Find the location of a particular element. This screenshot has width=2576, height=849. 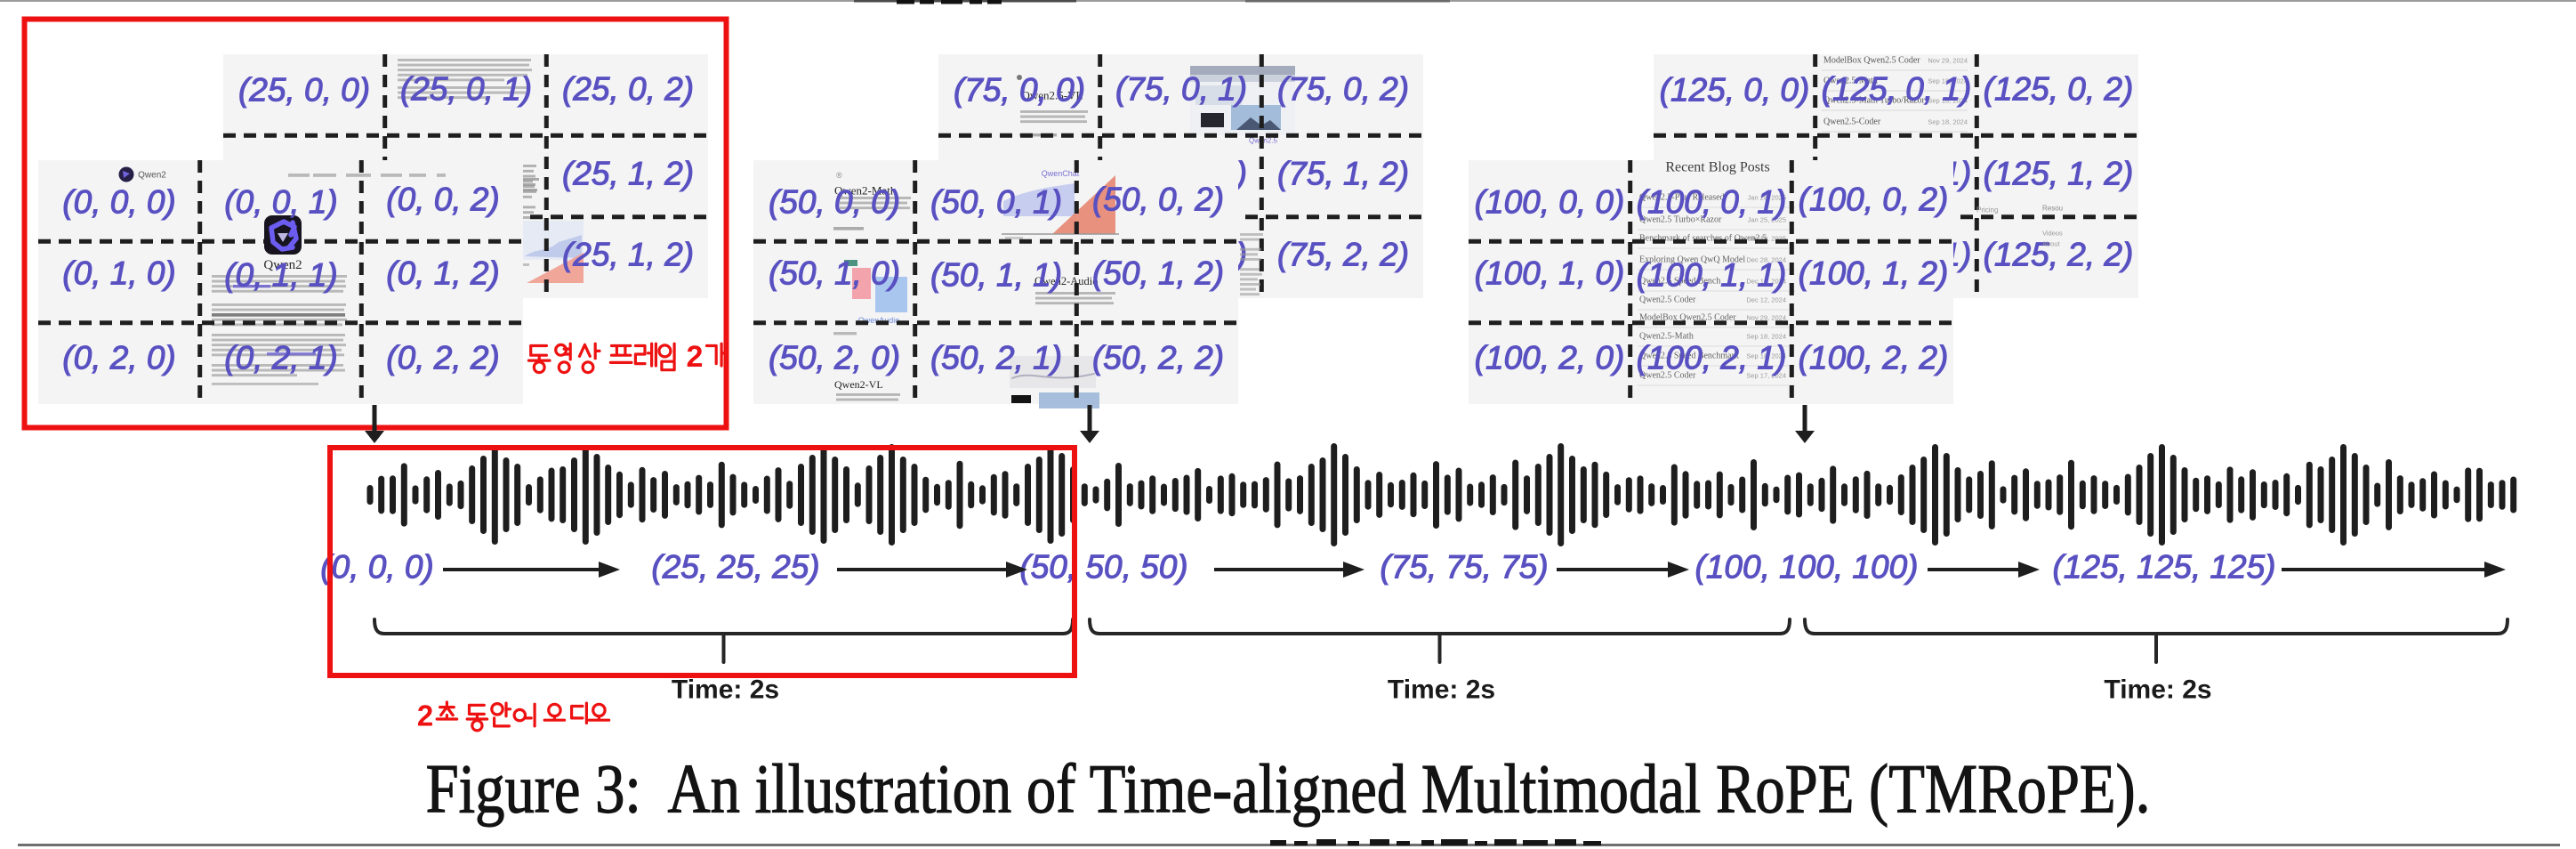

svg-text: (100, 2, 1) is located at coordinates (1712, 358).